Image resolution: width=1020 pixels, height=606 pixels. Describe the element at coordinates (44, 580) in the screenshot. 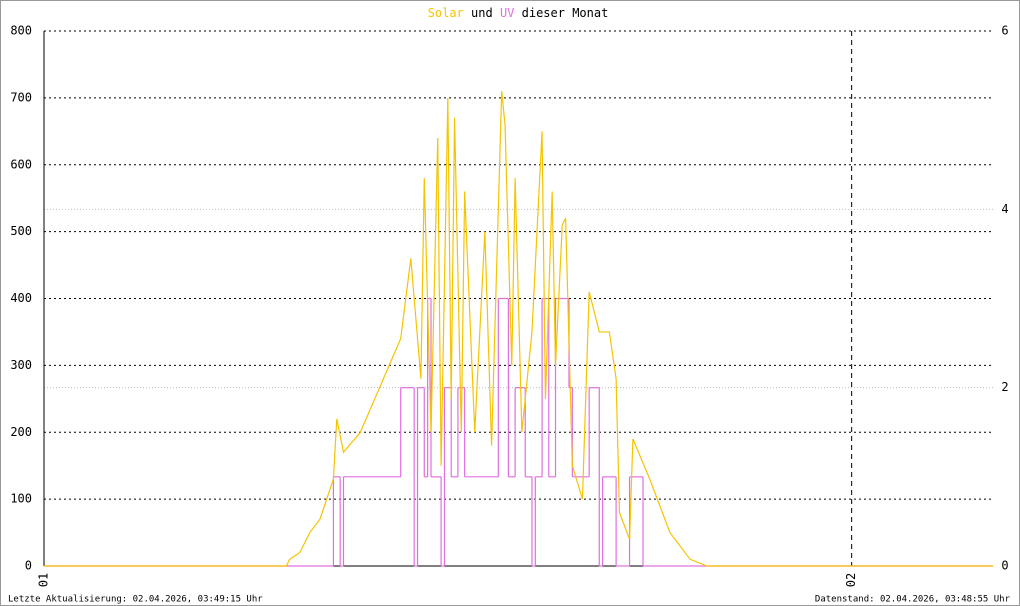

I see `x-tick-label: 01` at that location.